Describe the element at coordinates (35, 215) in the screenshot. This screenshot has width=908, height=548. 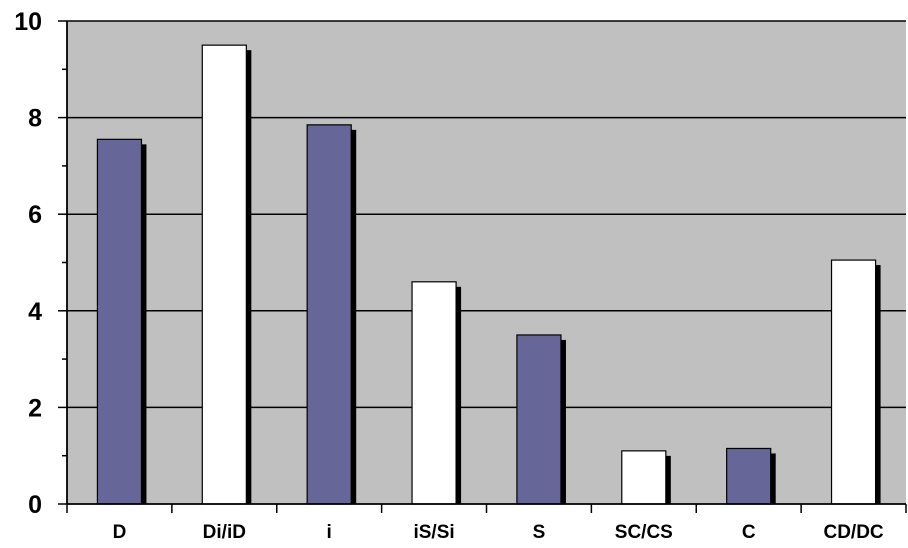
I see `y-tick-label-6: 6` at that location.